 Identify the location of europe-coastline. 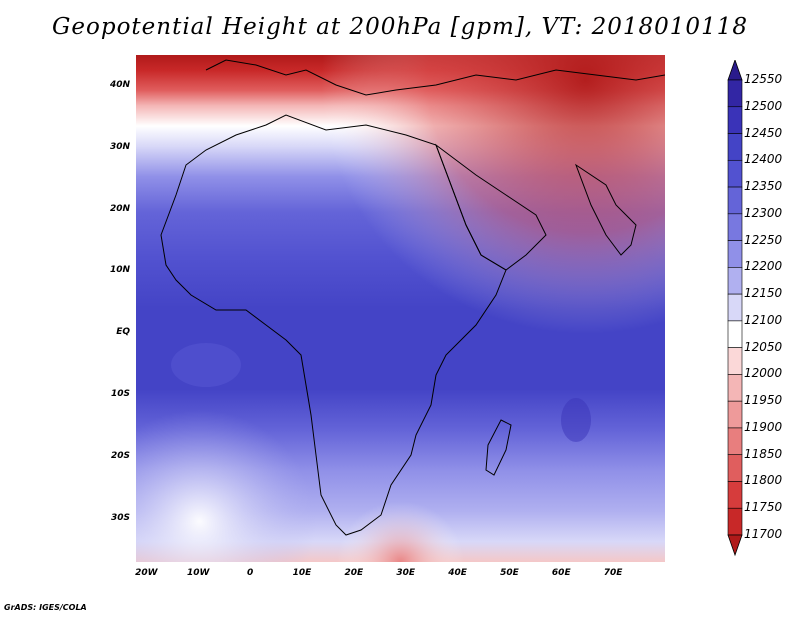
(435, 77).